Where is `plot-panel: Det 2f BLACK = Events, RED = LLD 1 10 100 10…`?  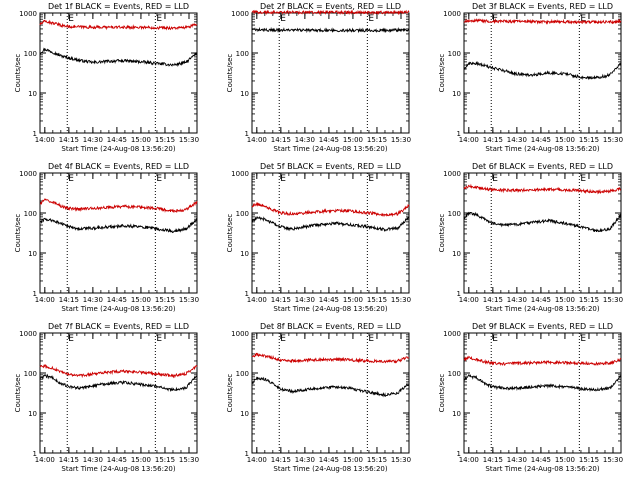
plot-panel: Det 2f BLACK = Events, RED = LLD 1 10 100 10… is located at coordinates (318, 77).